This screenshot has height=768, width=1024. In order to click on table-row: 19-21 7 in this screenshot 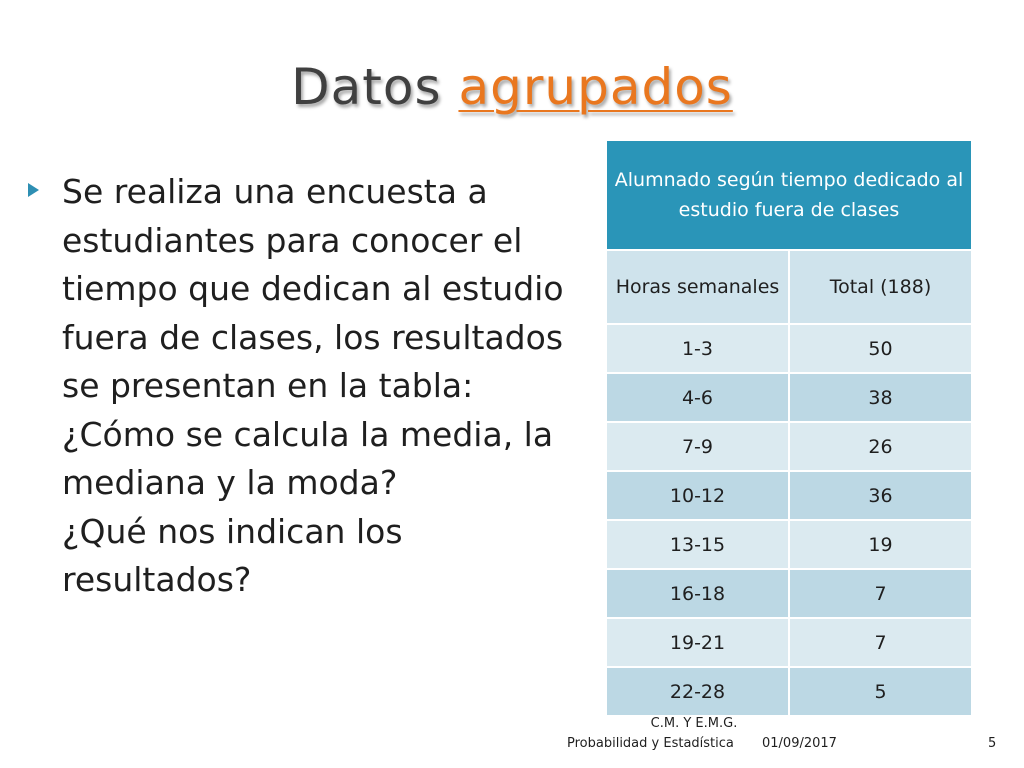, I will do `click(790, 643)`.